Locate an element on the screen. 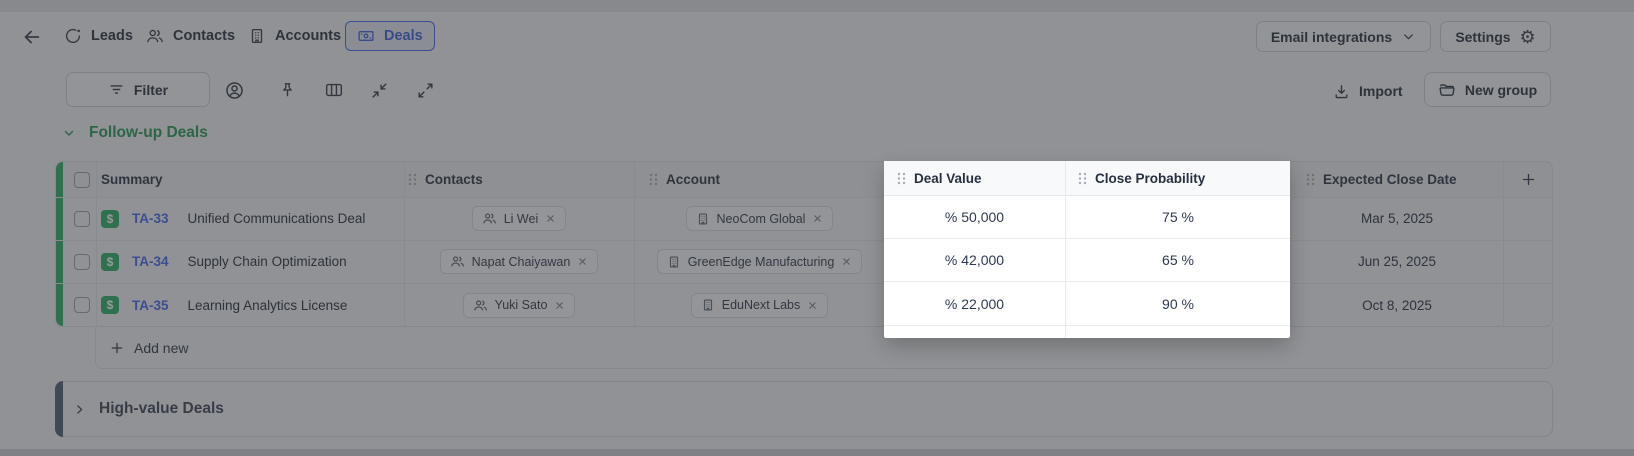 Image resolution: width=1634 pixels, height=456 pixels. close-probability-cell: 90 % is located at coordinates (1178, 304).